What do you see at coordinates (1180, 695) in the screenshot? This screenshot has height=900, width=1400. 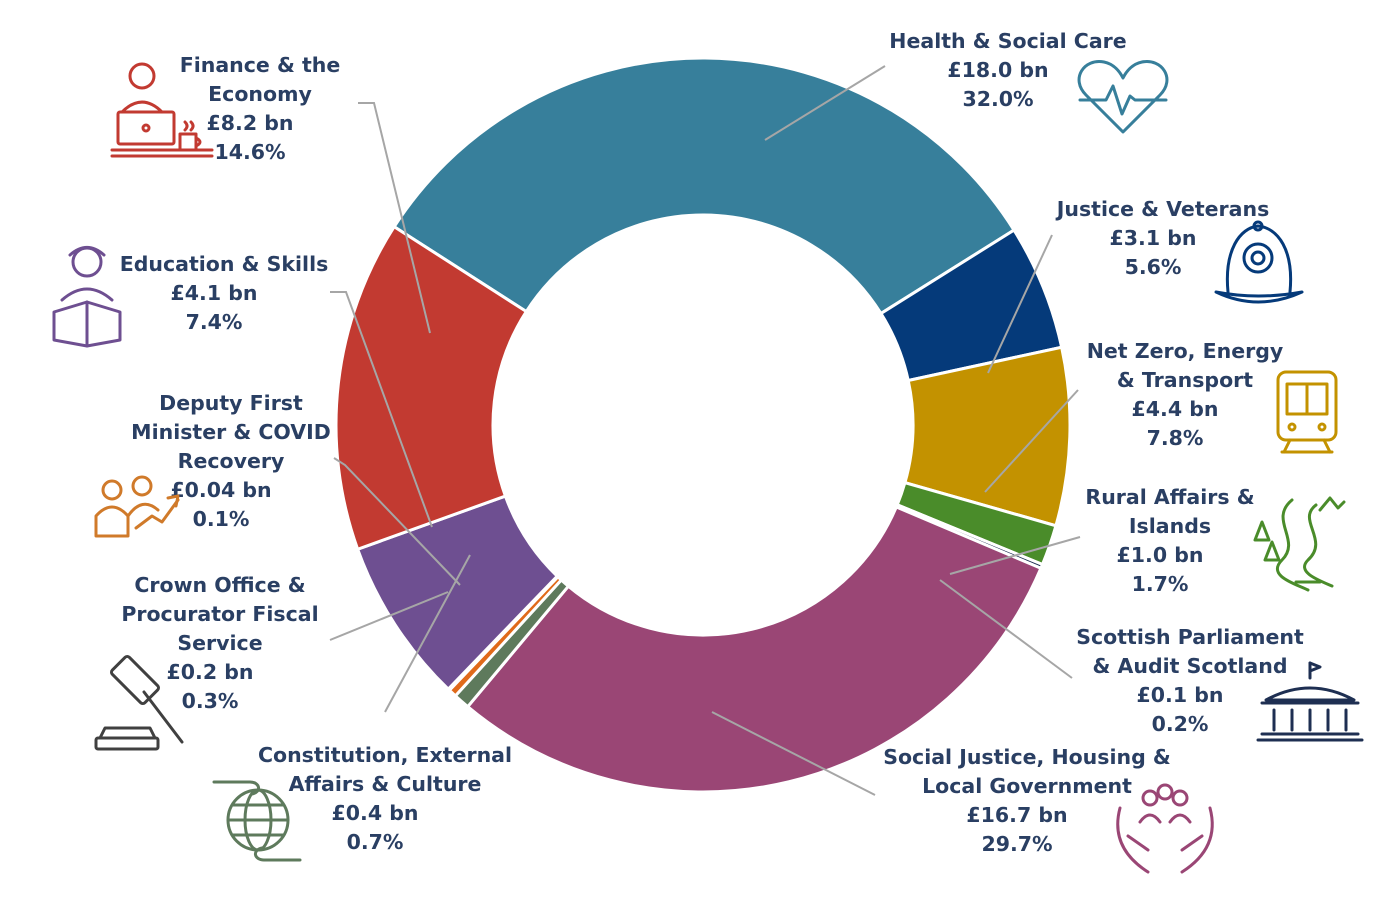 I see `slice-value-label: £0.1 bn` at bounding box center [1180, 695].